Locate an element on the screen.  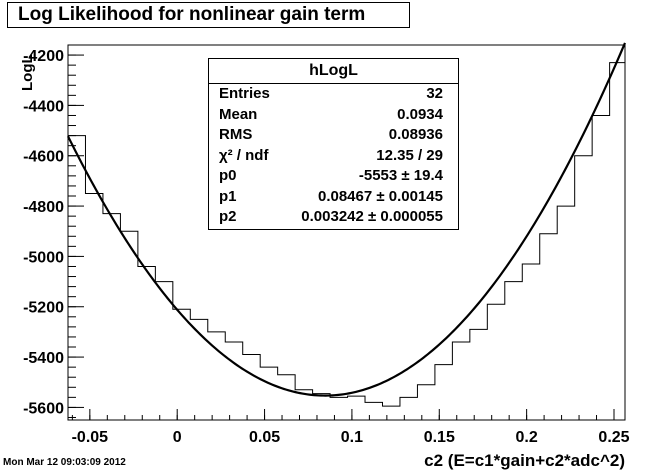
stats-row-mean: Mean 0.0934 is located at coordinates (333, 115).